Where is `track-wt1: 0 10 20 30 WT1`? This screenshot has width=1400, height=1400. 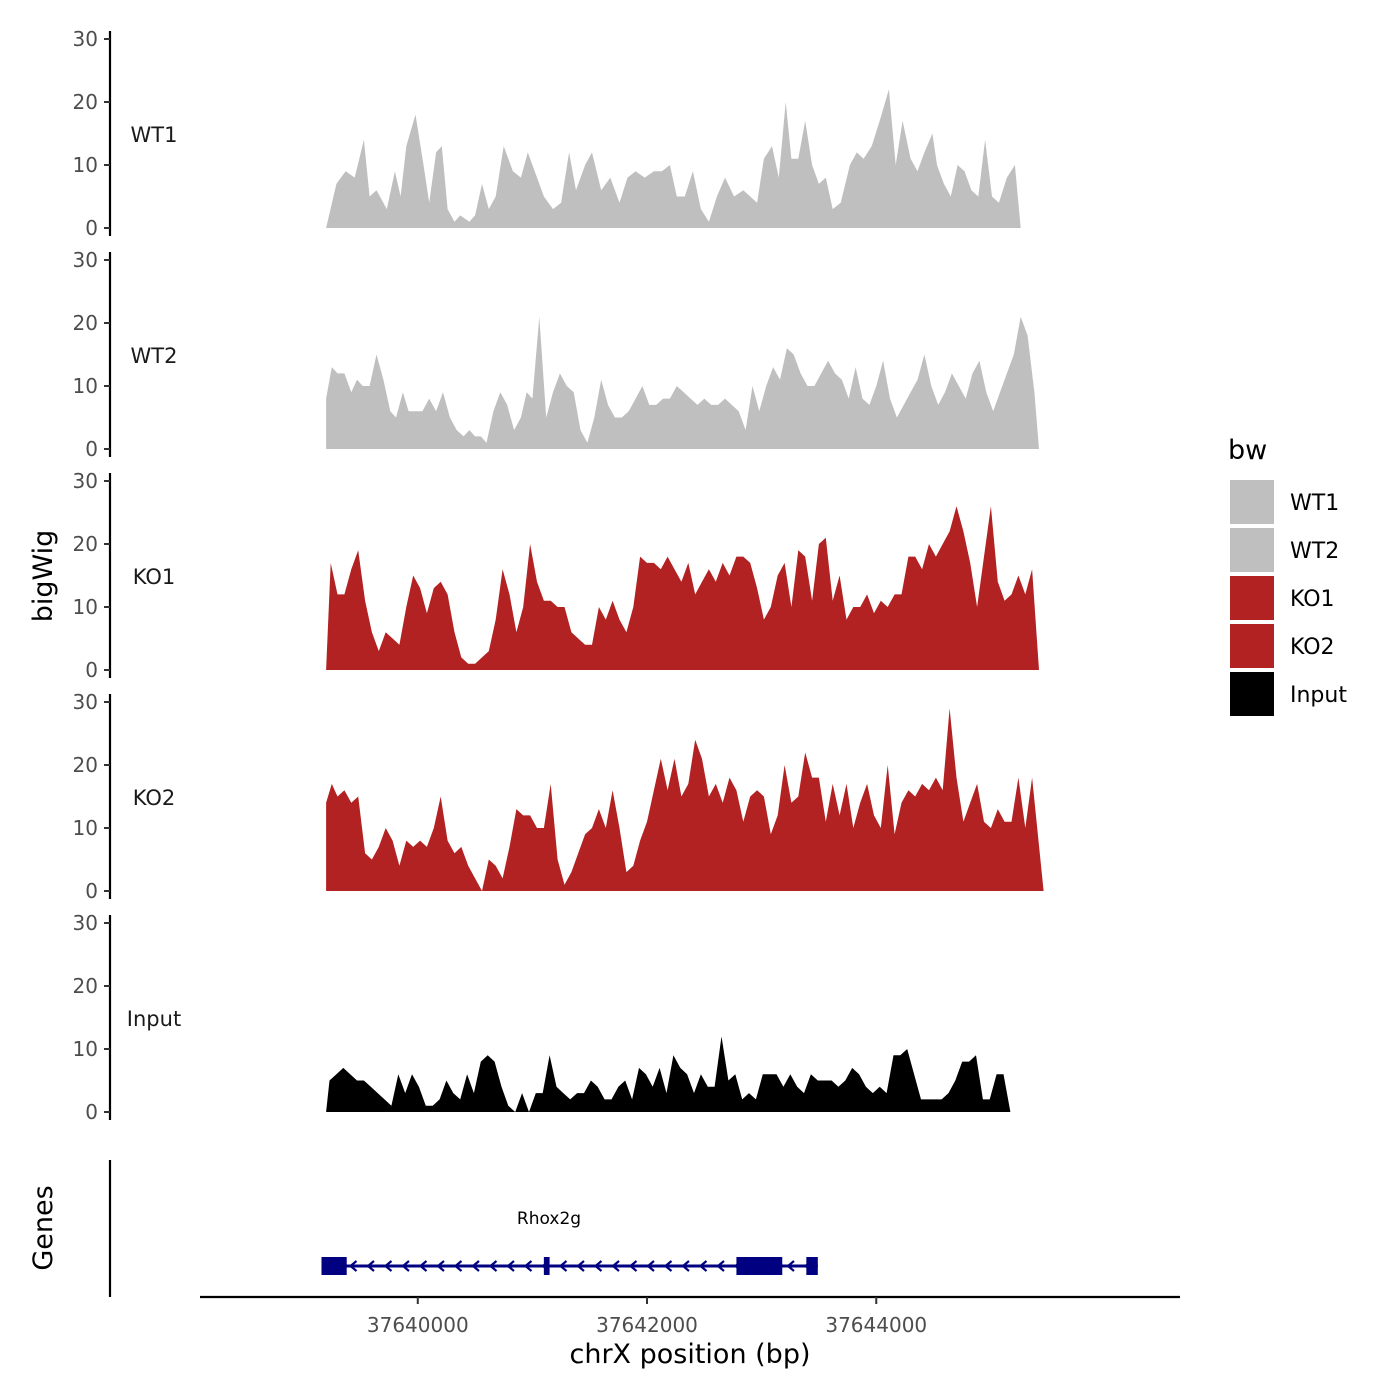
track-wt1: 0 10 20 30 WT1 is located at coordinates (556, 133).